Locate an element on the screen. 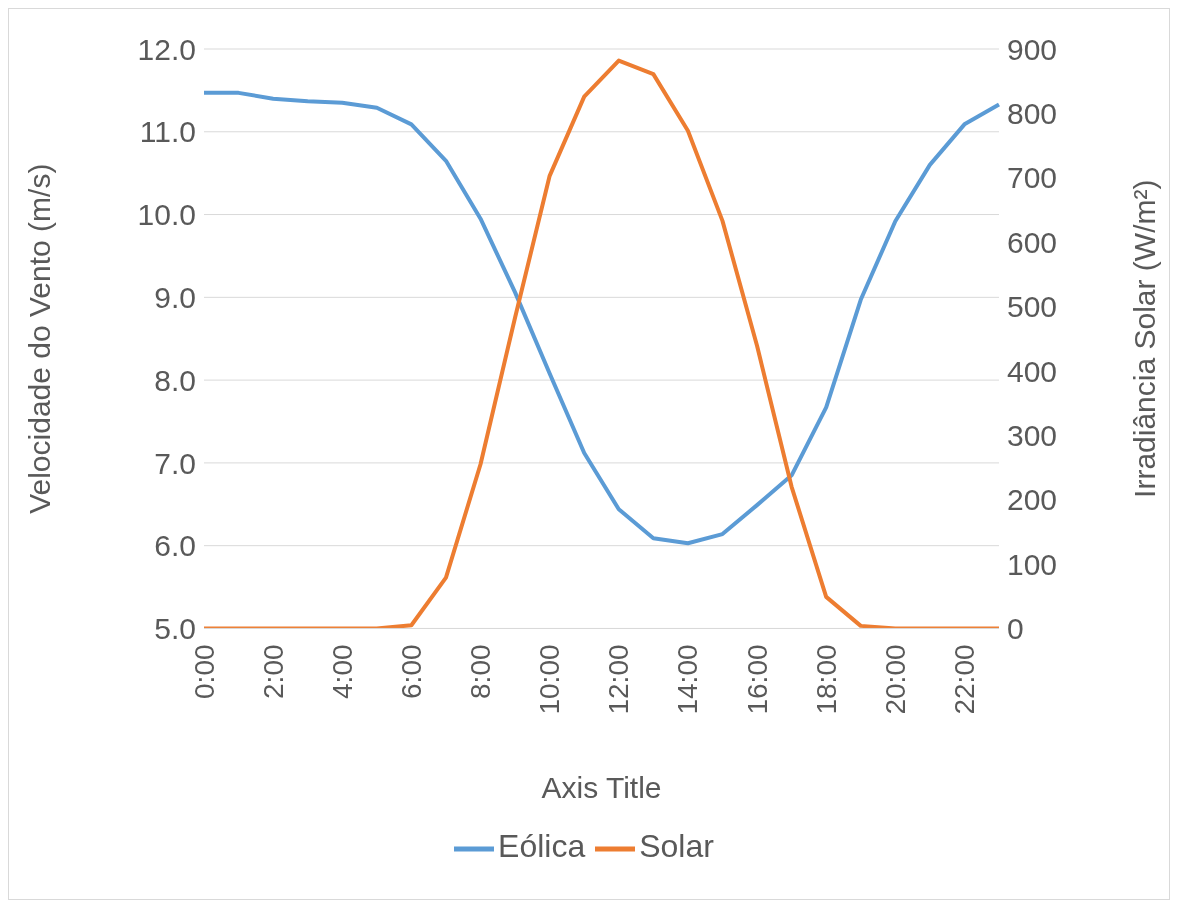 The image size is (1178, 908). y2-tick-label: 200 is located at coordinates (1032, 500).